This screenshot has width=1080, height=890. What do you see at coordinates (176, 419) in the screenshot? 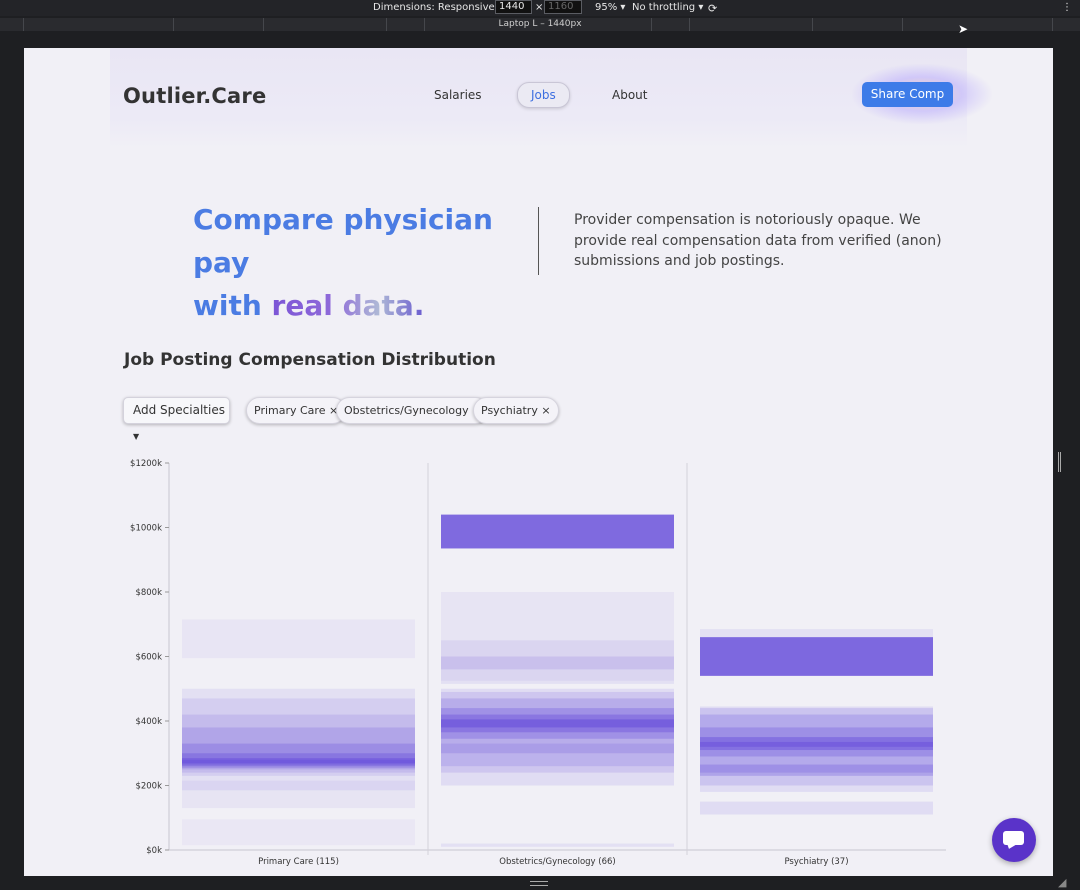
I see `add-specialties-button: Add Specialties ▼` at bounding box center [176, 419].